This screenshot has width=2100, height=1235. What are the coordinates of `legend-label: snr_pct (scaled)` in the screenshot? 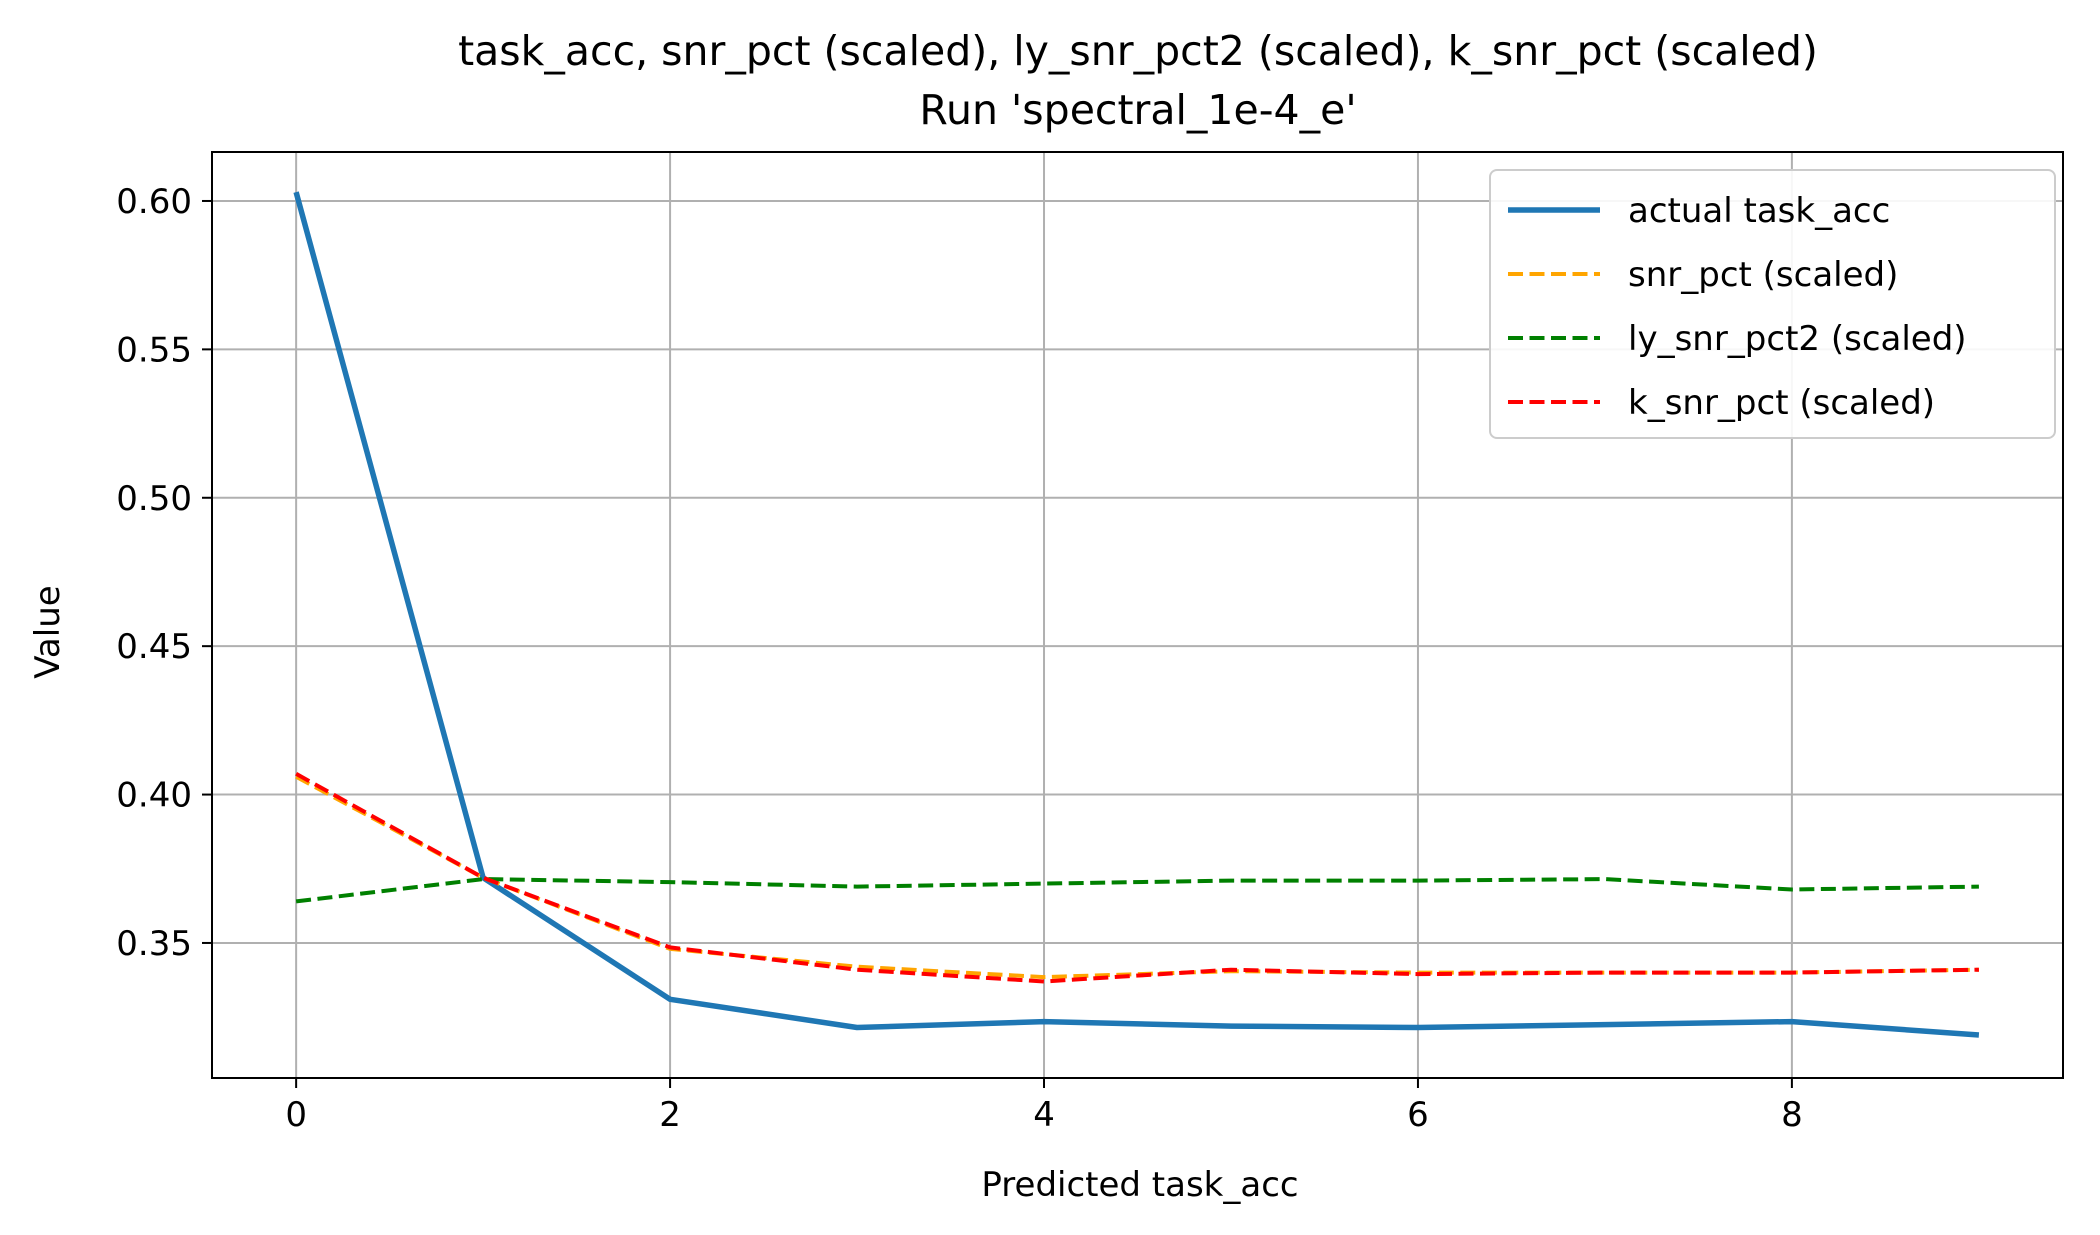 It's located at (1763, 275).